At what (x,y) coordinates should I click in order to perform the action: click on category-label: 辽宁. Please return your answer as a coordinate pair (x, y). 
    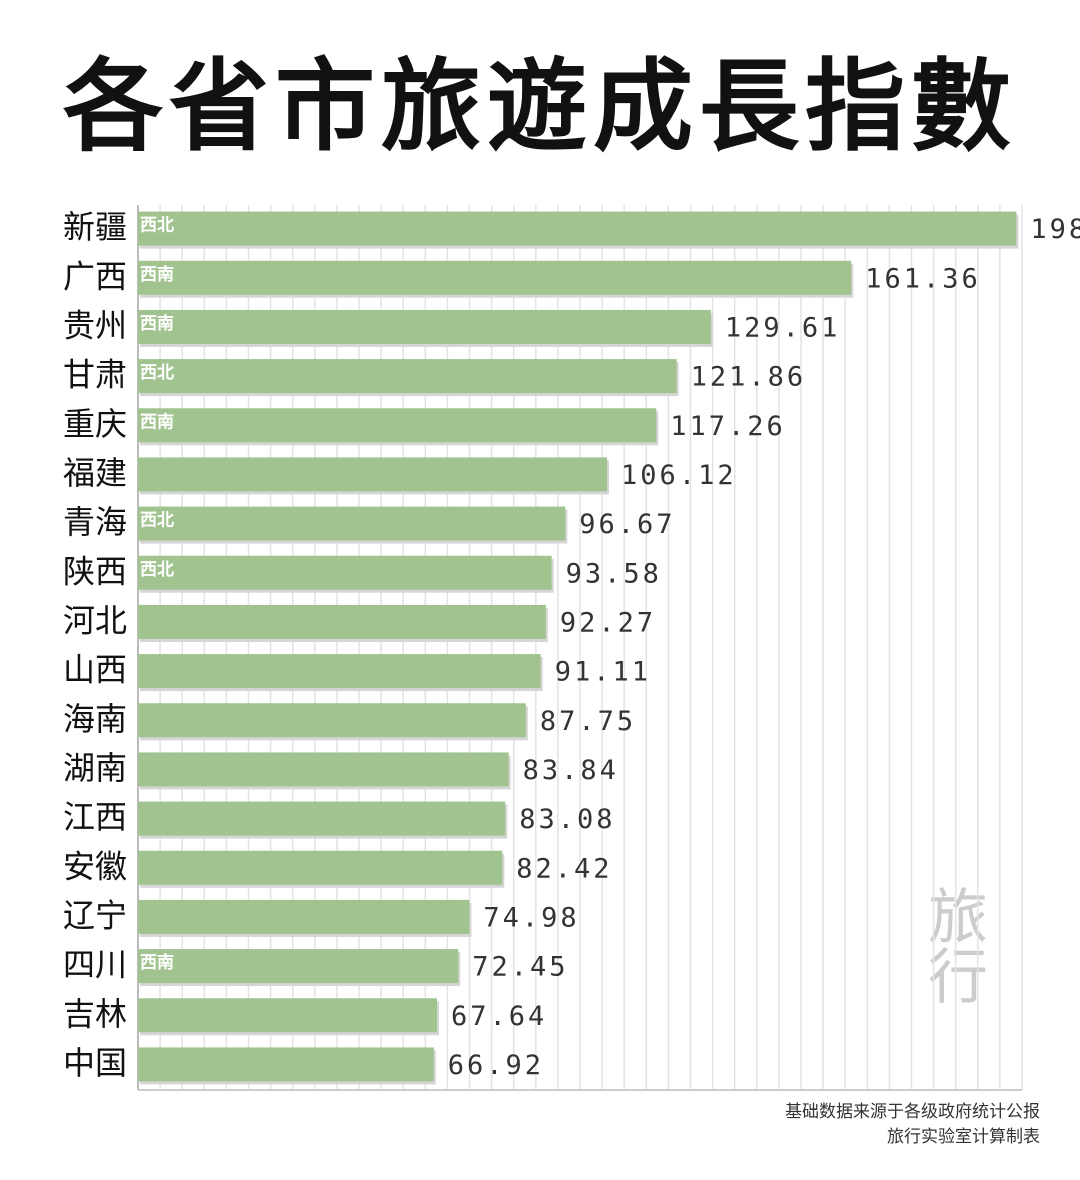
    Looking at the image, I should click on (95, 915).